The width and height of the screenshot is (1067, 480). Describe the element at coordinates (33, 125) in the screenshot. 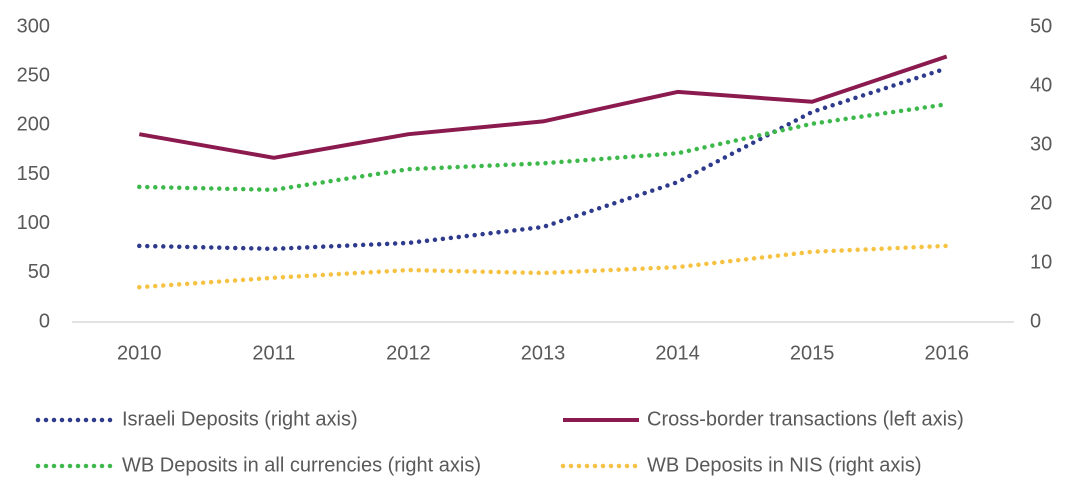

I see `y-tick-label: 200` at that location.